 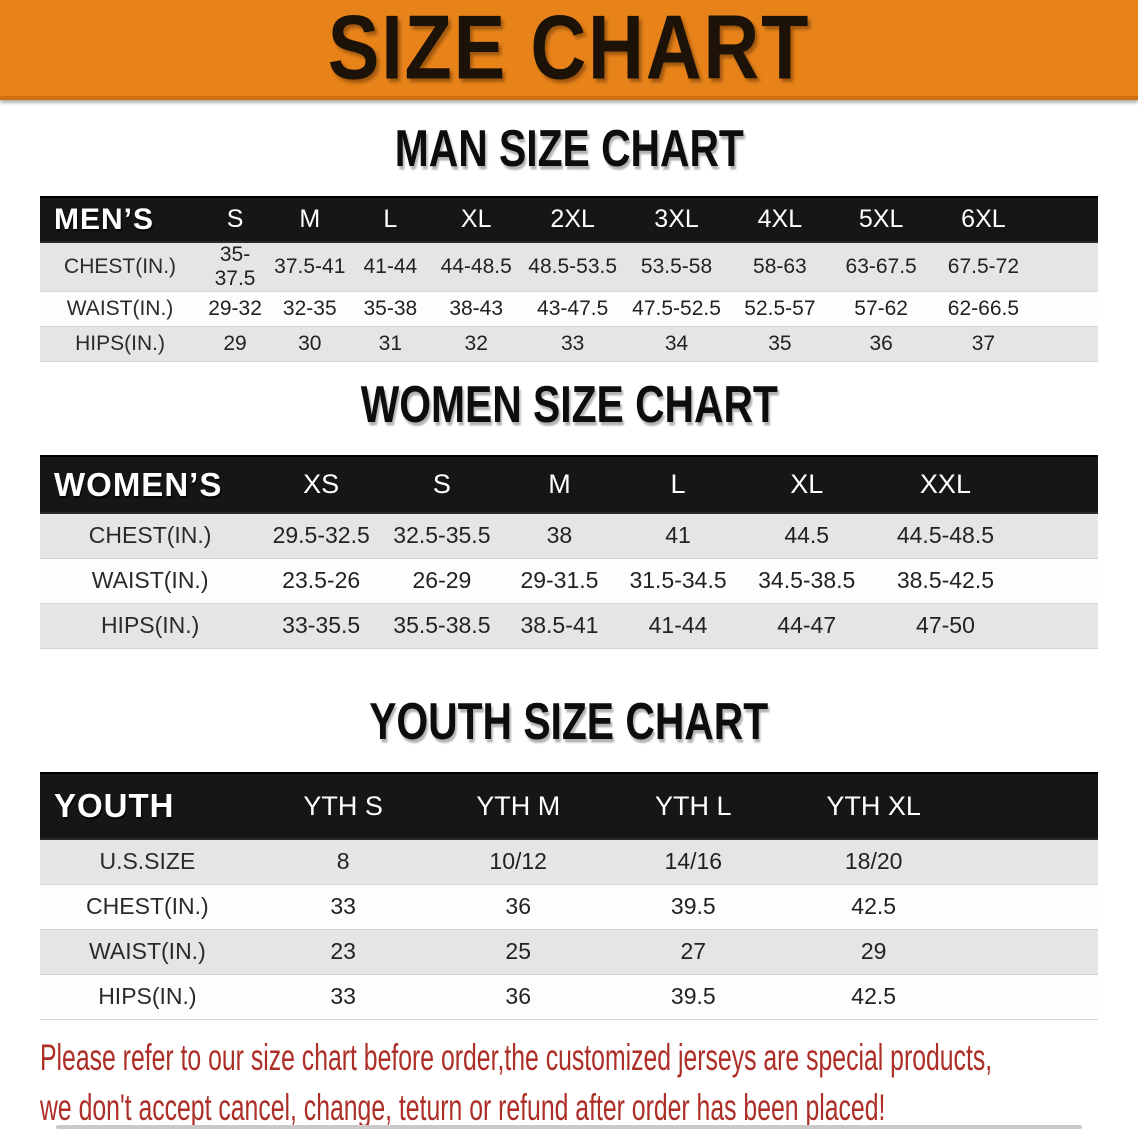 What do you see at coordinates (390, 344) in the screenshot?
I see `value-cell: 31` at bounding box center [390, 344].